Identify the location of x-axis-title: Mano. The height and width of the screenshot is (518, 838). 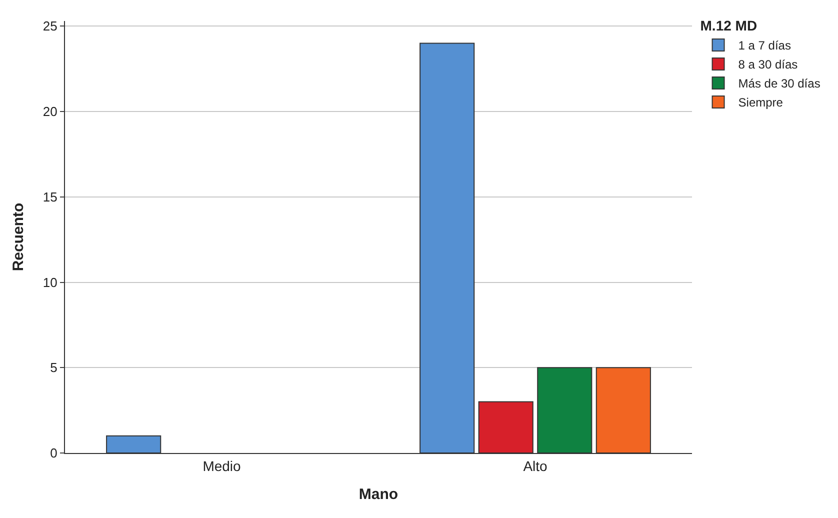
(378, 494).